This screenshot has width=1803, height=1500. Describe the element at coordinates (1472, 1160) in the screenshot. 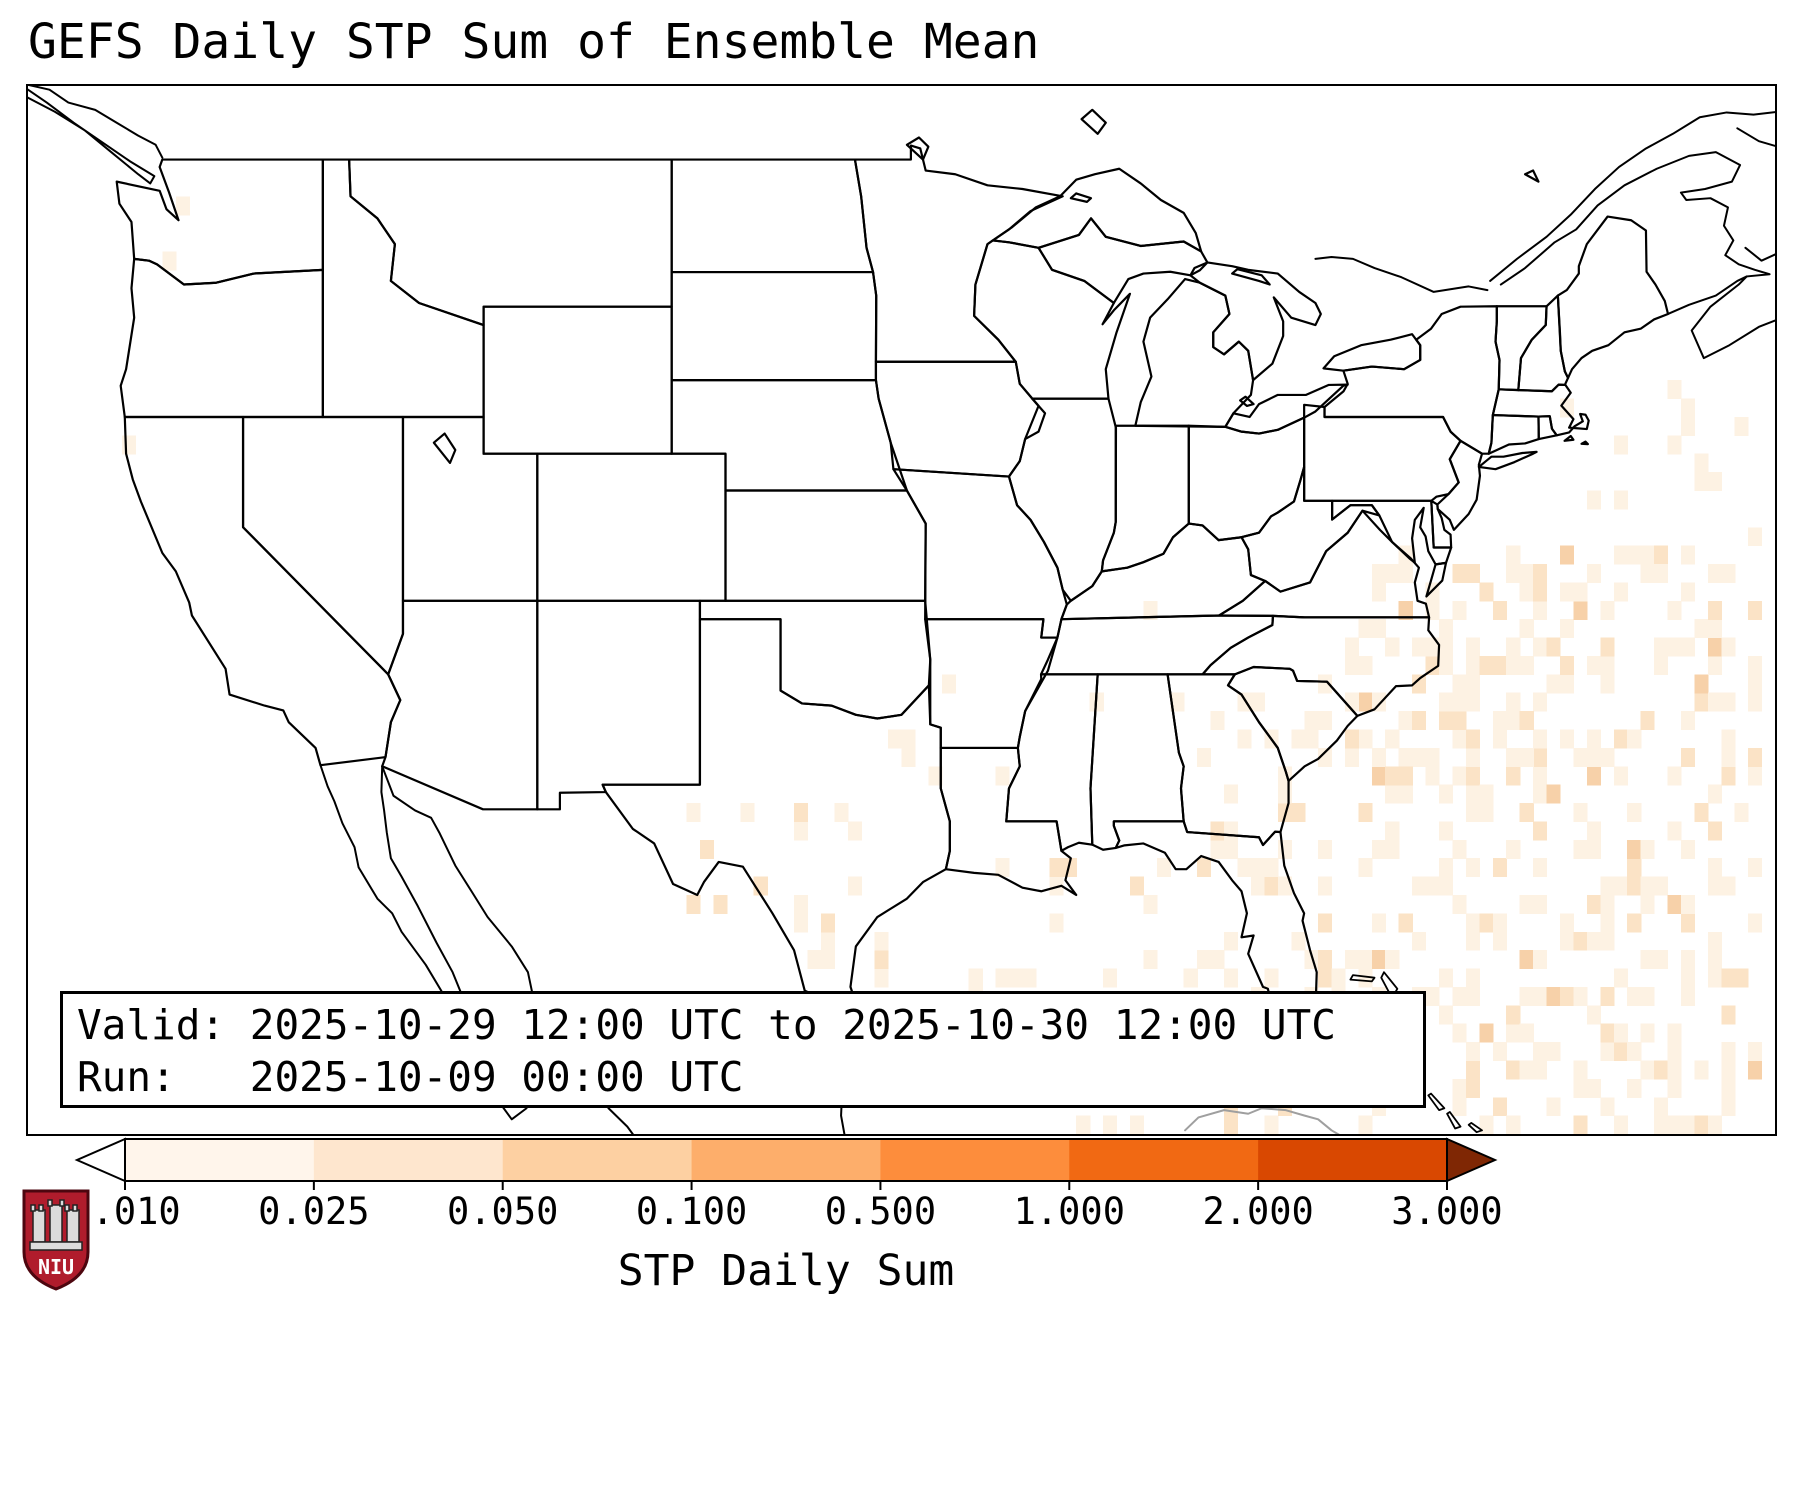

I see `colorbar-over-arrow-icon` at that location.